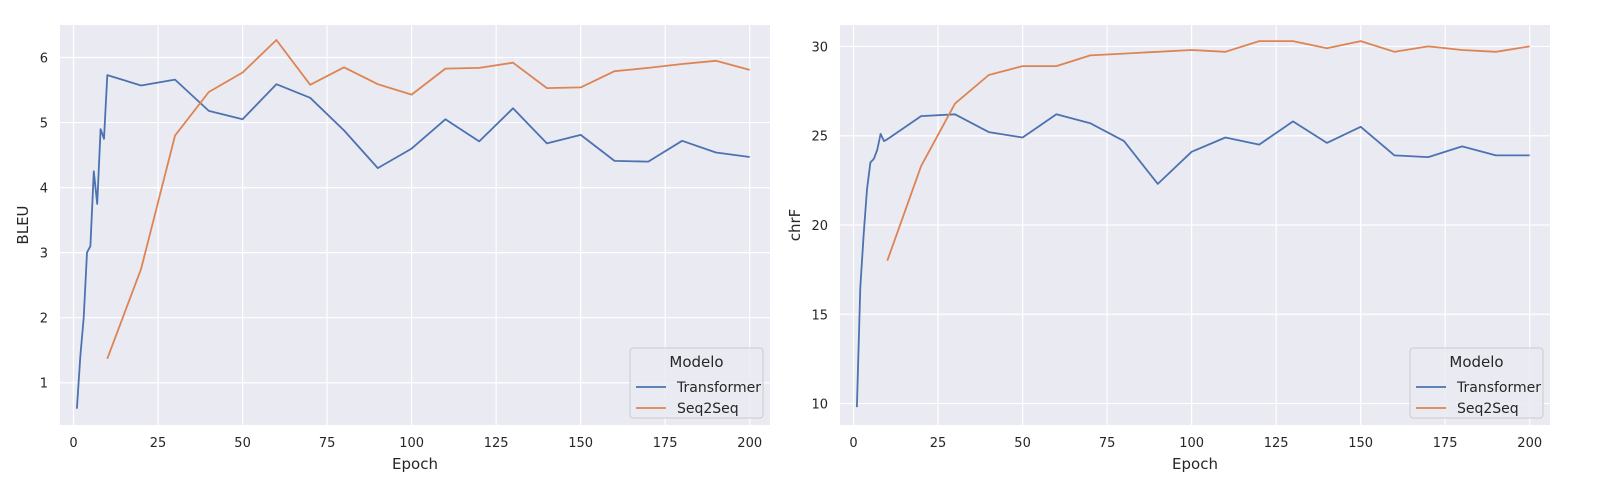  What do you see at coordinates (819, 47) in the screenshot?
I see `y-tick-label: 30` at bounding box center [819, 47].